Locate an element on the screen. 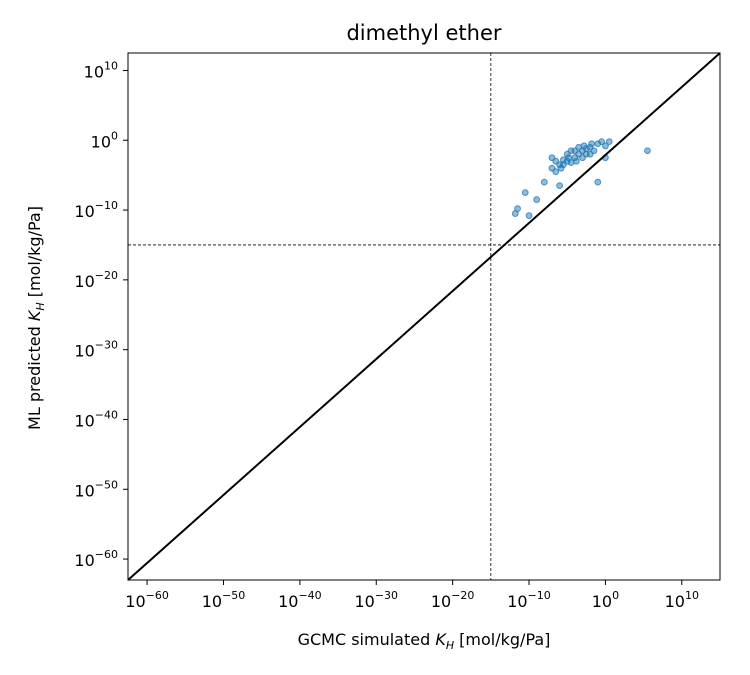 Image resolution: width=750 pixels, height=675 pixels. y-axis-label-symbol: K is located at coordinates (34, 315).